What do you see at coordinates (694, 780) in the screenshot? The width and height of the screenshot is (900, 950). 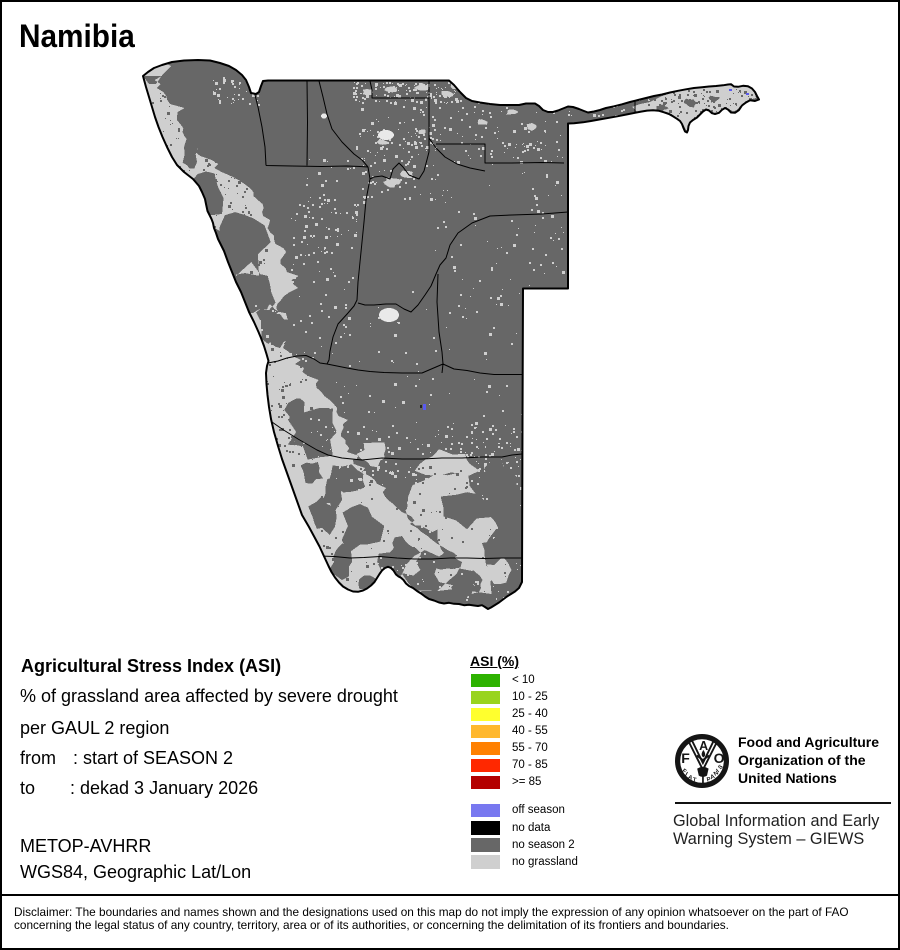 I see `svg-text: T` at bounding box center [694, 780].